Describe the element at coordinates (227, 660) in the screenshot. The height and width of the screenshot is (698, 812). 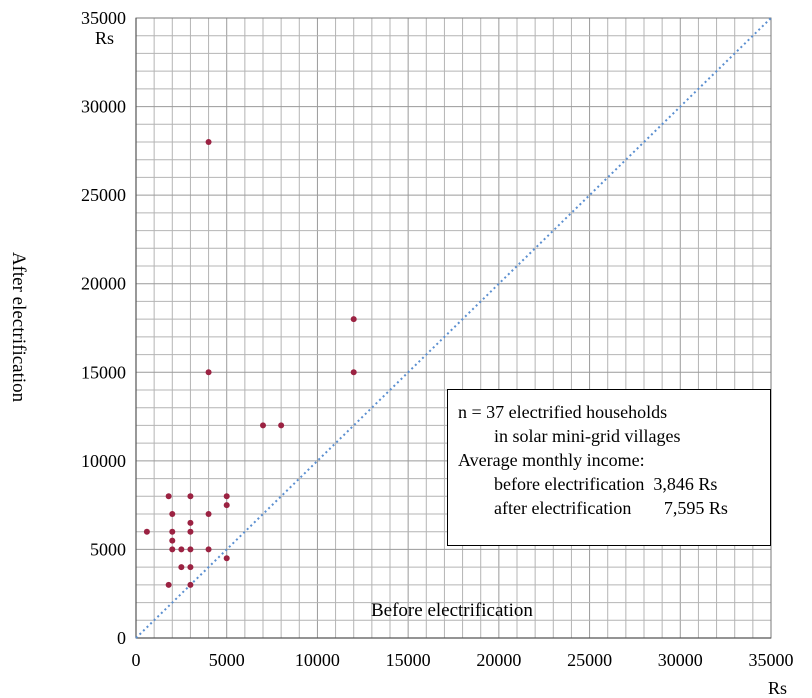
I see `x-tick-label: 5000` at that location.